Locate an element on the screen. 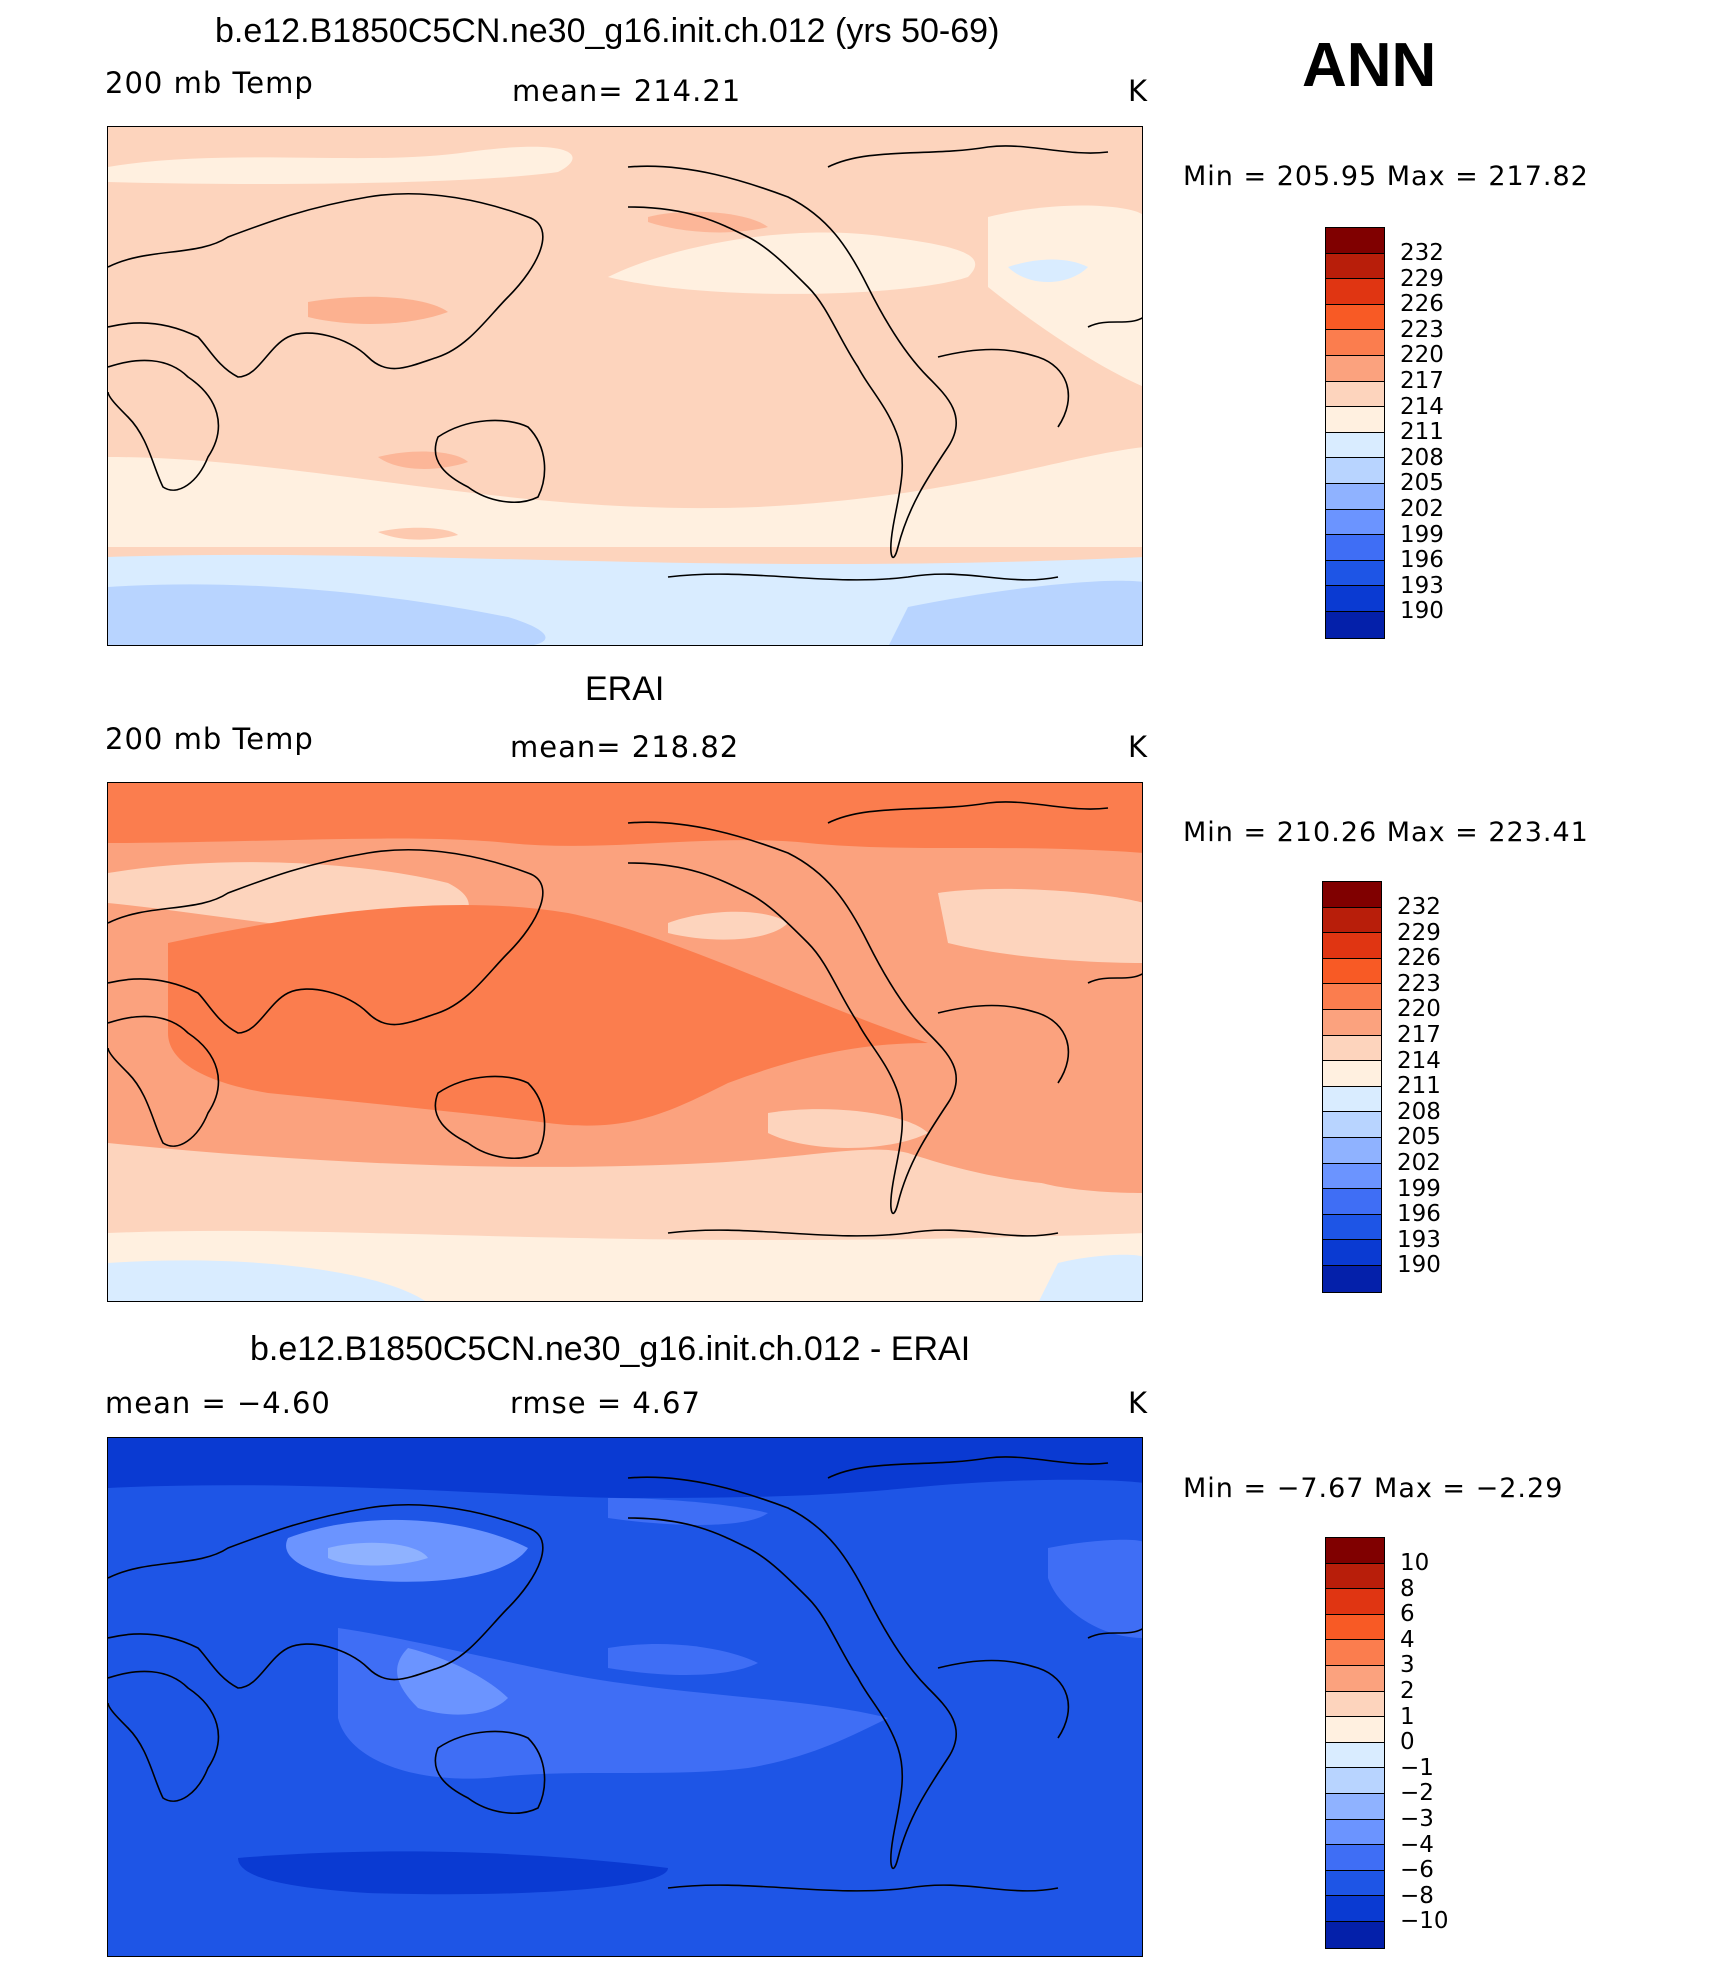 Image resolution: width=1710 pixels, height=1975 pixels. panel-2-units: K is located at coordinates (1138, 747).